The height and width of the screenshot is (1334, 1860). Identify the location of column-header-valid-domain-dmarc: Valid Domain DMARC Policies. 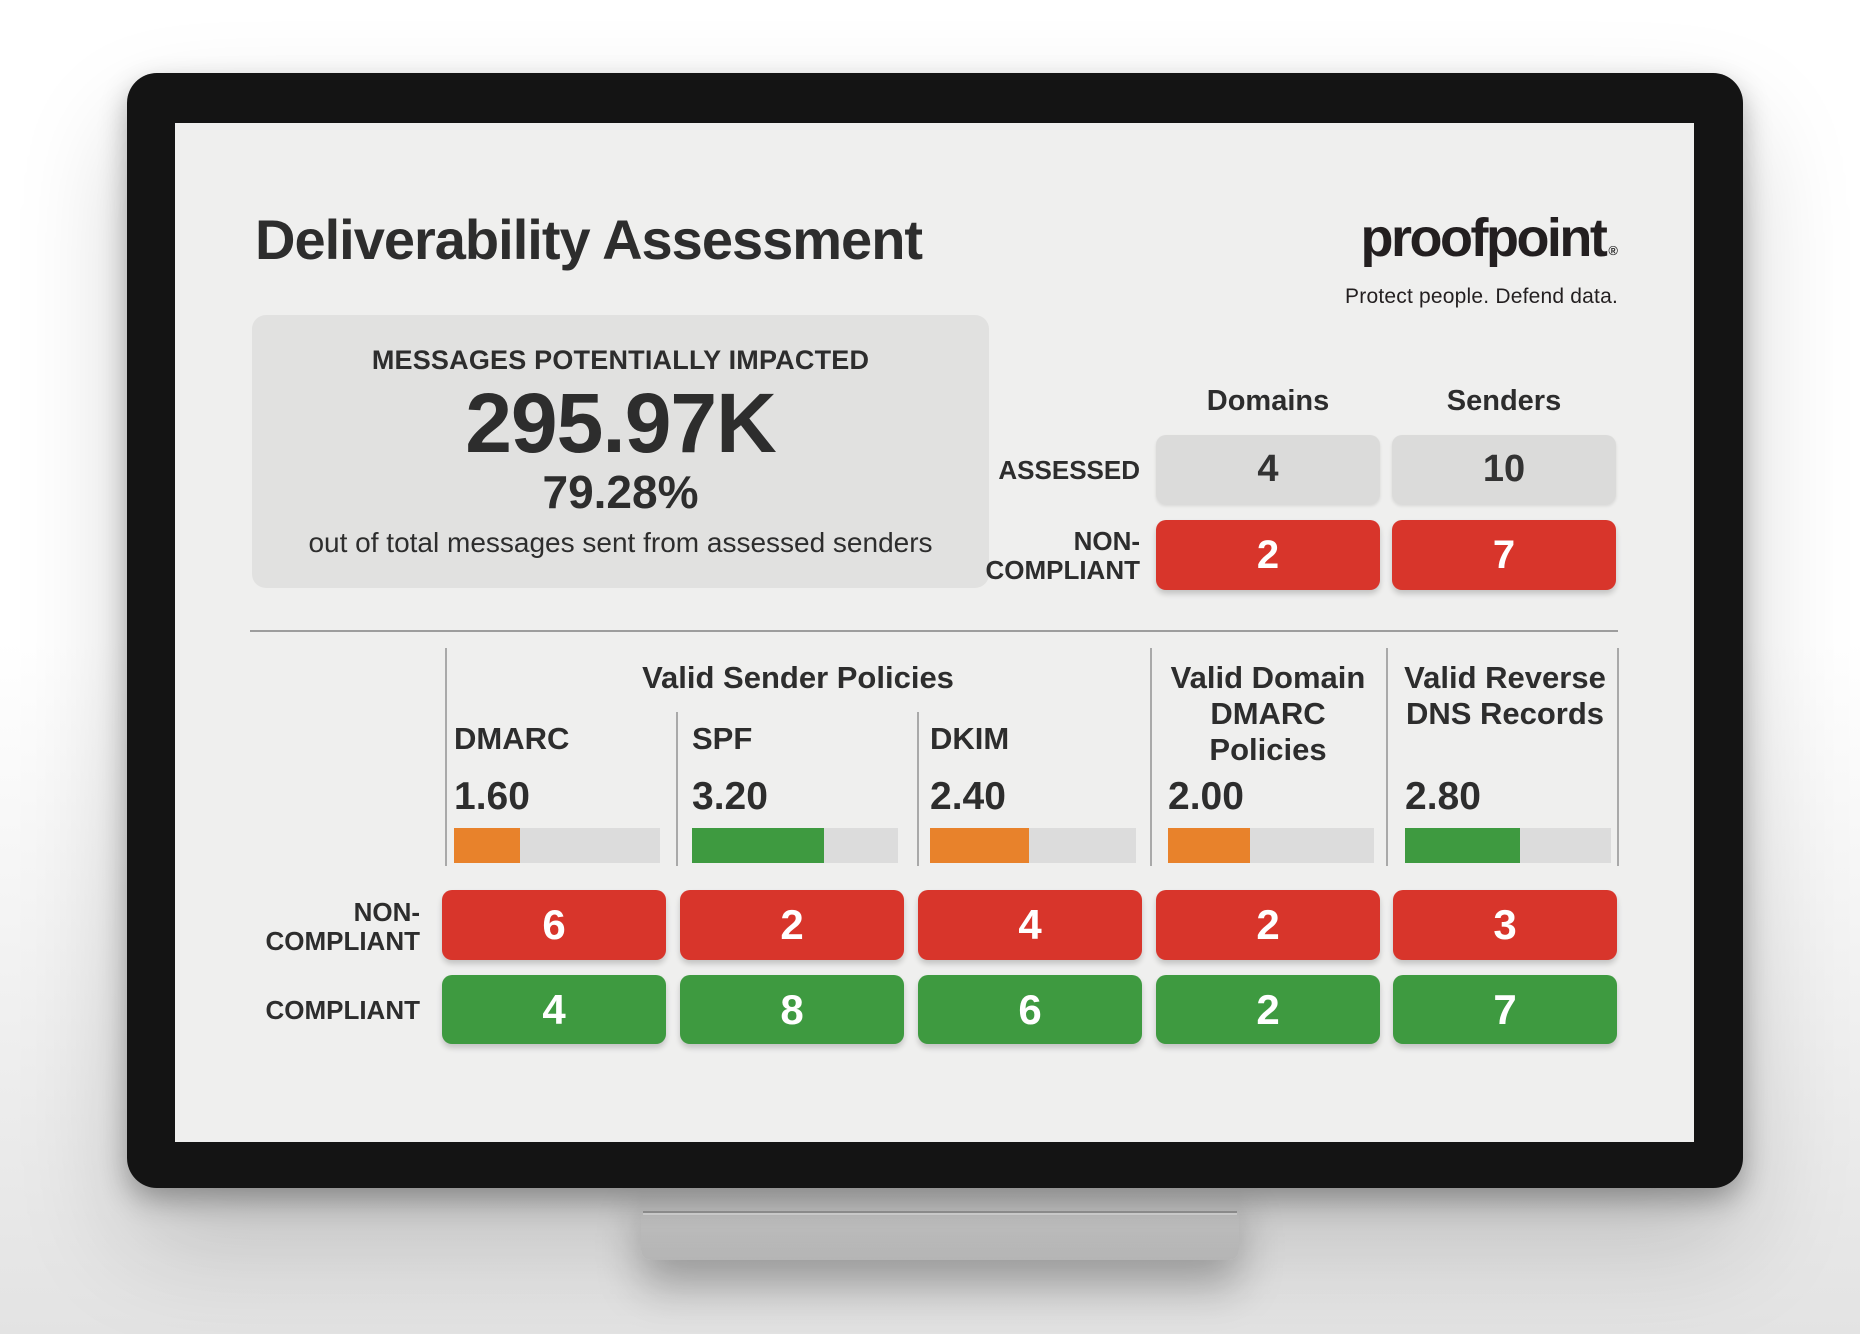
(1268, 713).